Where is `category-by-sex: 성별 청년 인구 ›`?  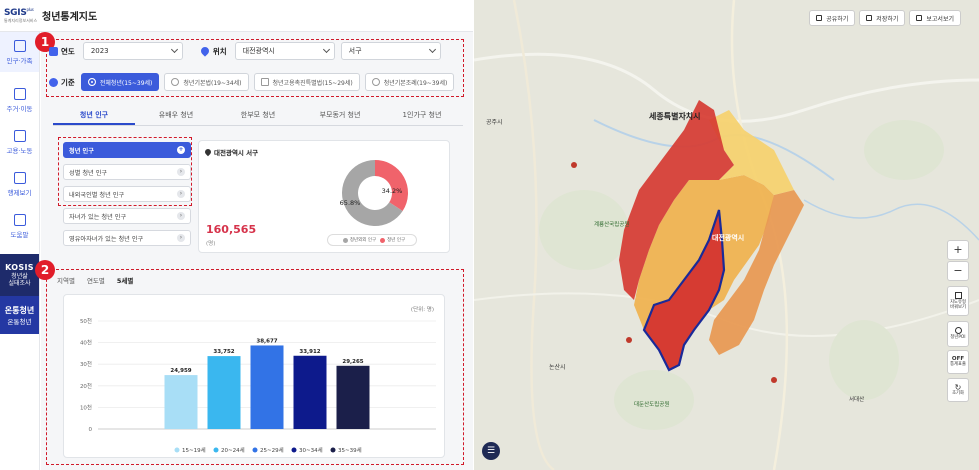
category-by-sex: 성별 청년 인구 › is located at coordinates (127, 172).